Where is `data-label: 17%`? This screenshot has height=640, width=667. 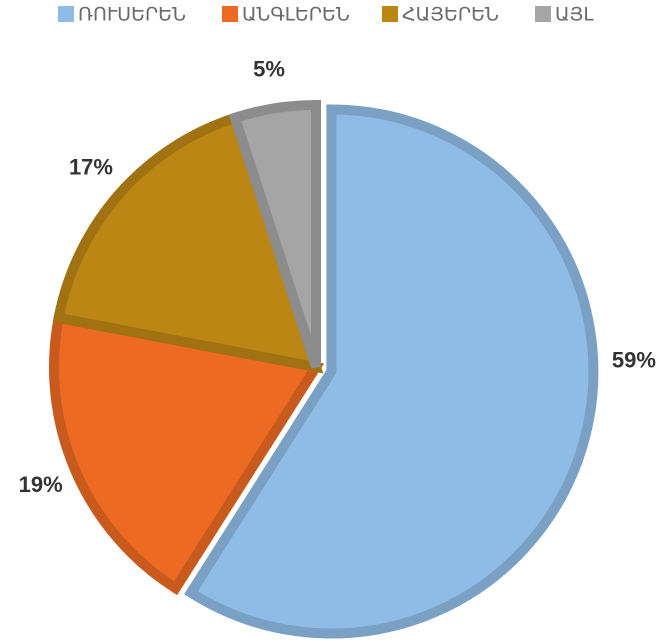 data-label: 17% is located at coordinates (91, 166).